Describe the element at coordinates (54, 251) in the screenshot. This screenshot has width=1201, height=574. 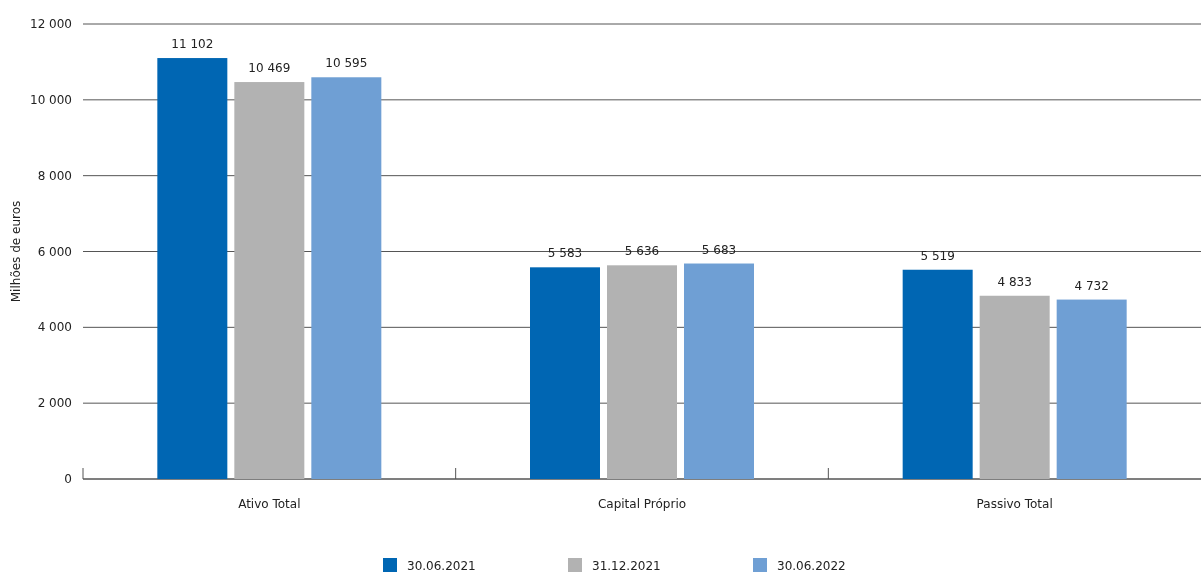
I see `y-tick-label: 6 000` at that location.